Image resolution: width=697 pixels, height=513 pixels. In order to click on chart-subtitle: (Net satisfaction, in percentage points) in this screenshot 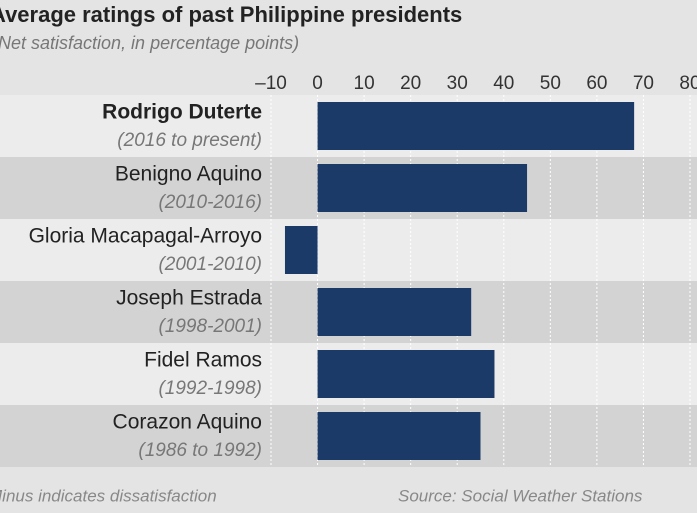, I will do `click(149, 43)`.